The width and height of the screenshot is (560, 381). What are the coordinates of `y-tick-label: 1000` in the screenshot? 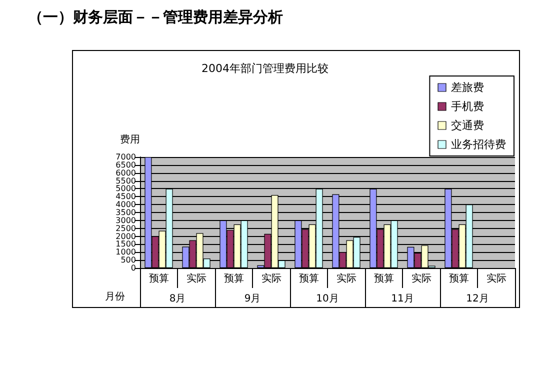 It's located at (126, 252).